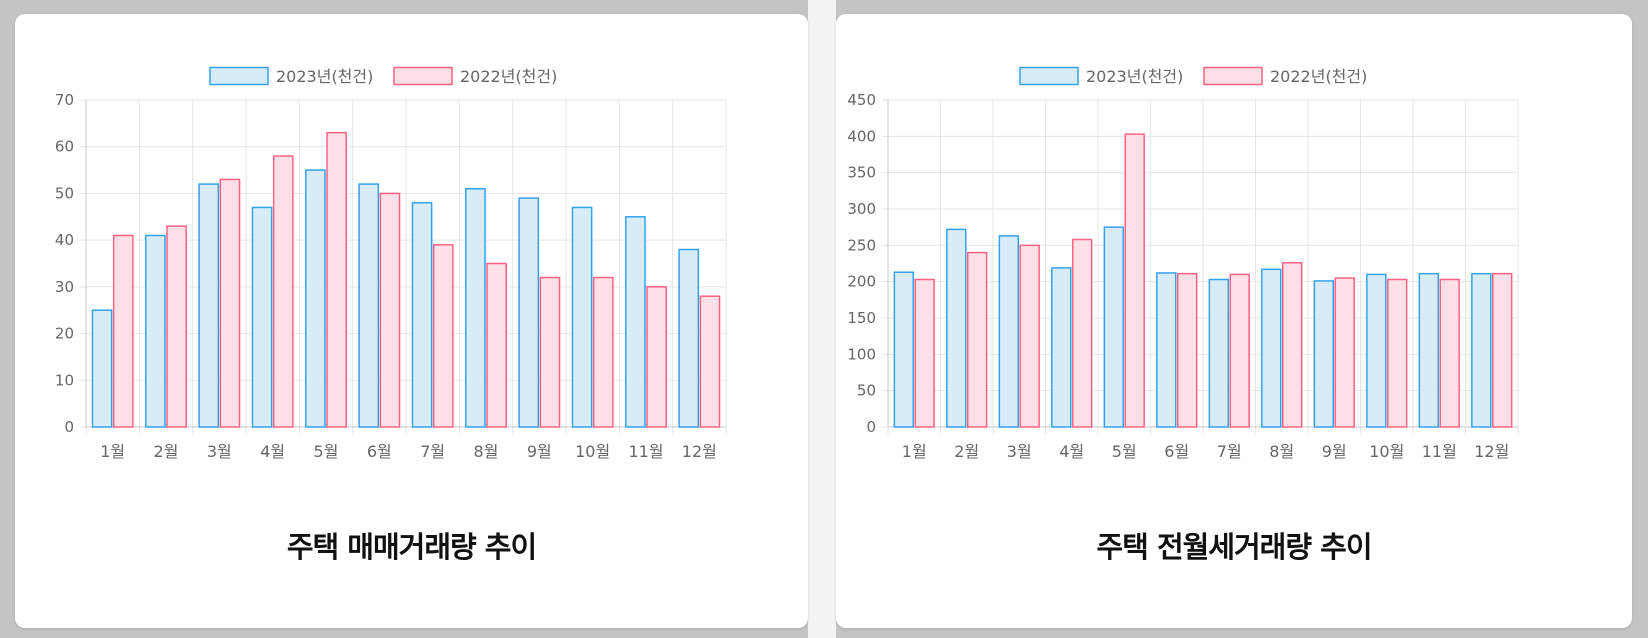 This screenshot has width=1648, height=638. Describe the element at coordinates (861, 209) in the screenshot. I see `y-tick-label: 300` at that location.